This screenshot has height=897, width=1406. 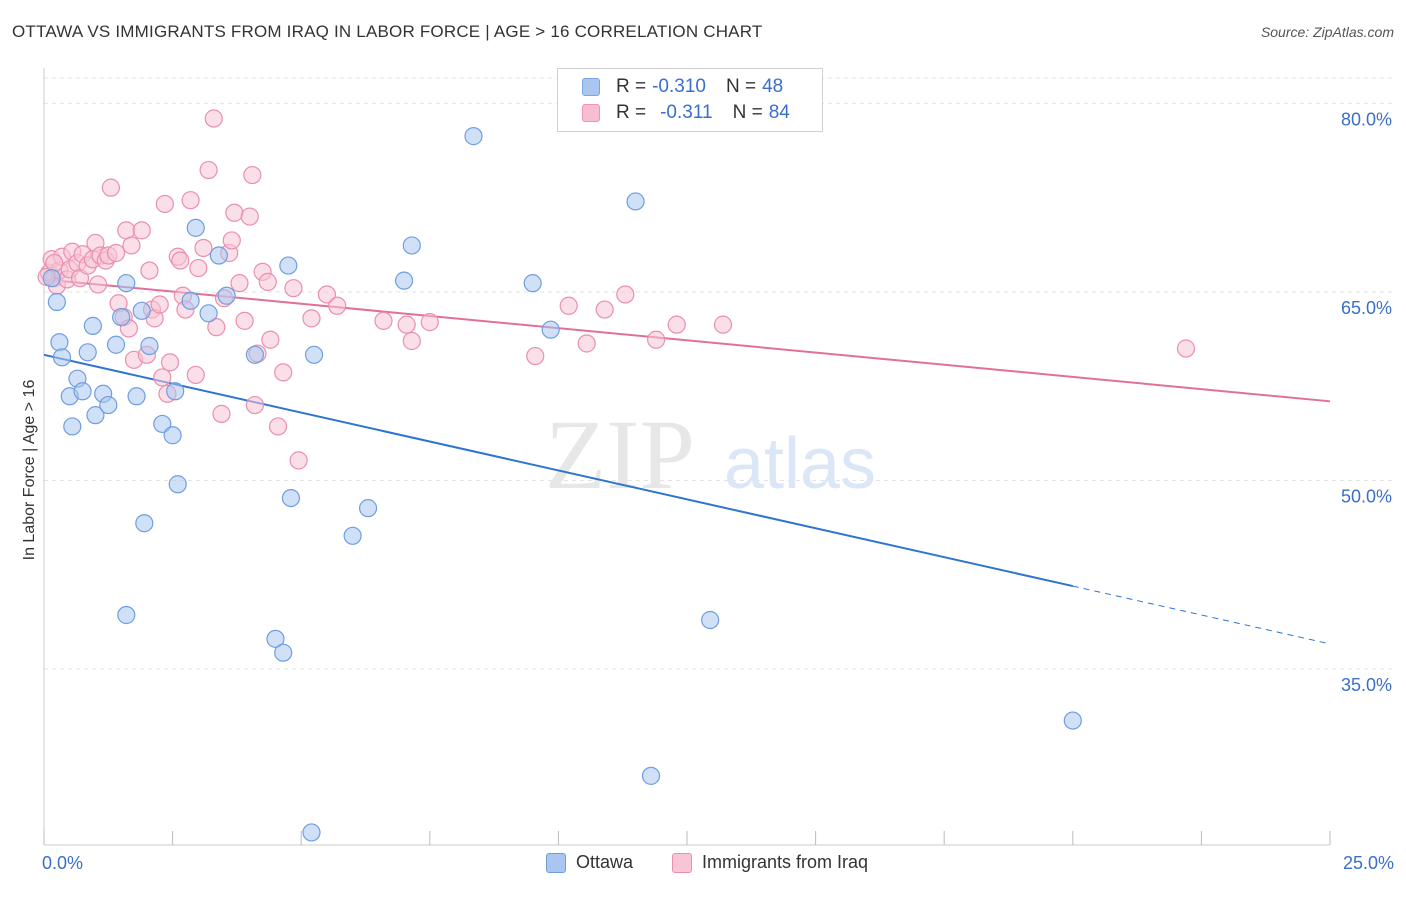 What do you see at coordinates (1366, 119) in the screenshot?
I see `y-tick-label: 80.0%` at bounding box center [1366, 119].